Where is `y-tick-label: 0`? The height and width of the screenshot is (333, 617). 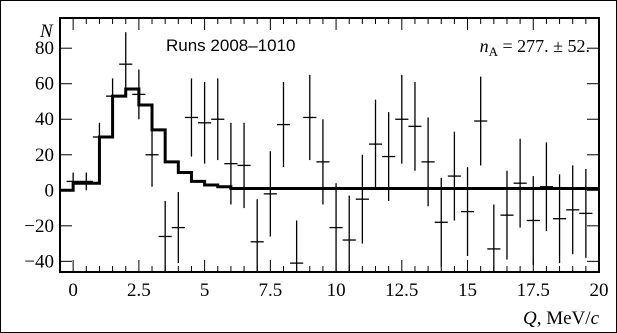 y-tick-label: 0 is located at coordinates (50, 190).